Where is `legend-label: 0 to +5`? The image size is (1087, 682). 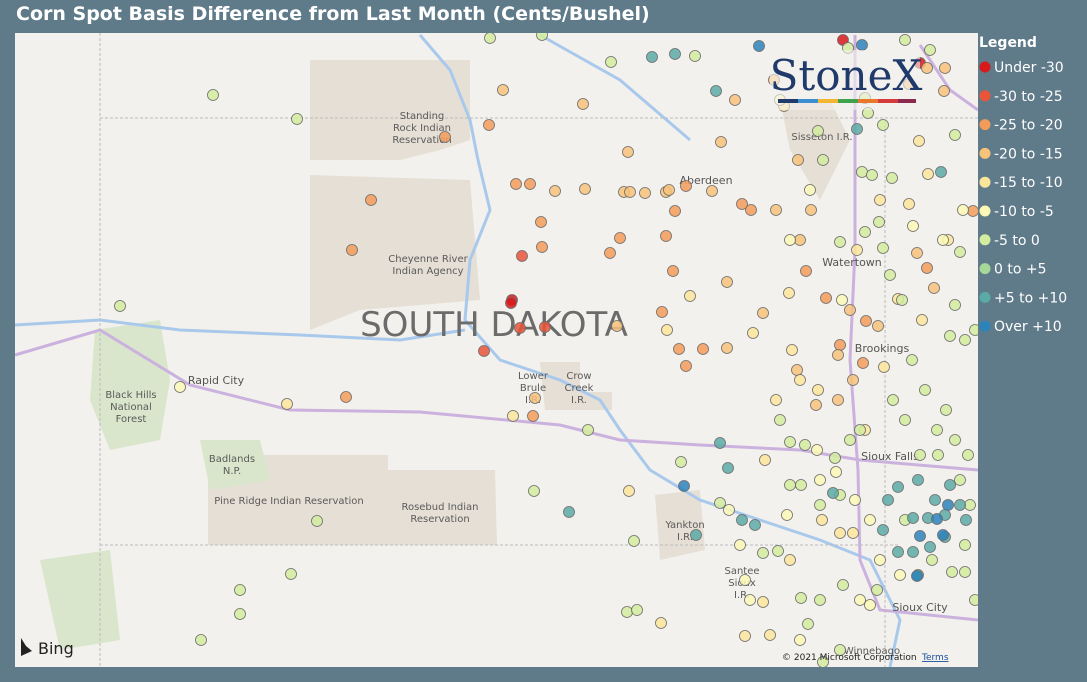
legend-label: 0 to +5 is located at coordinates (1020, 270).